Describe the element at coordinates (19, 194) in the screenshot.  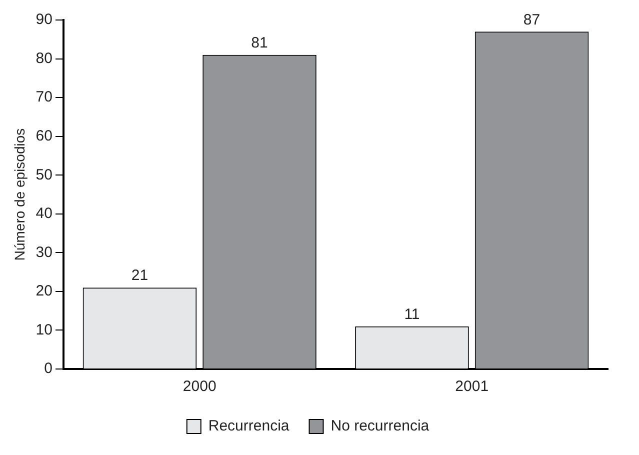
I see `y-axis-title: Número de episodios` at that location.